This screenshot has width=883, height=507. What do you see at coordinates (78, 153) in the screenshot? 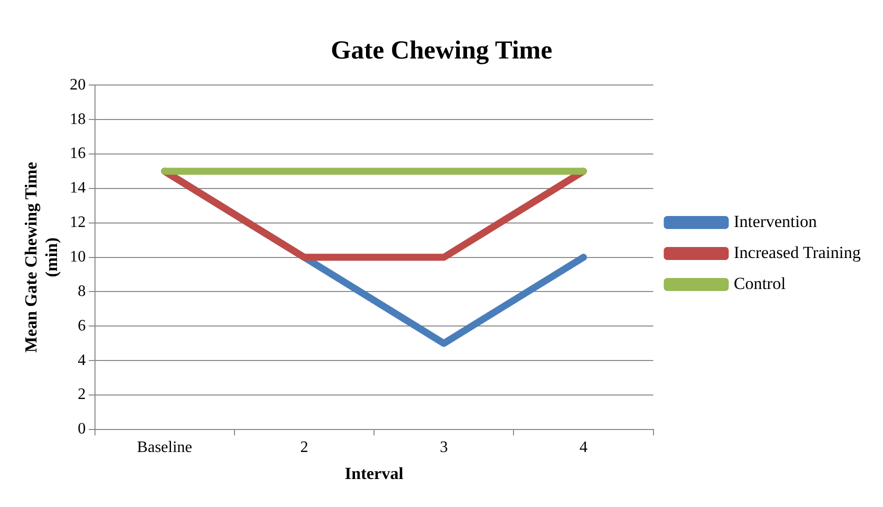
I see `y-tick-label: 16` at bounding box center [78, 153].